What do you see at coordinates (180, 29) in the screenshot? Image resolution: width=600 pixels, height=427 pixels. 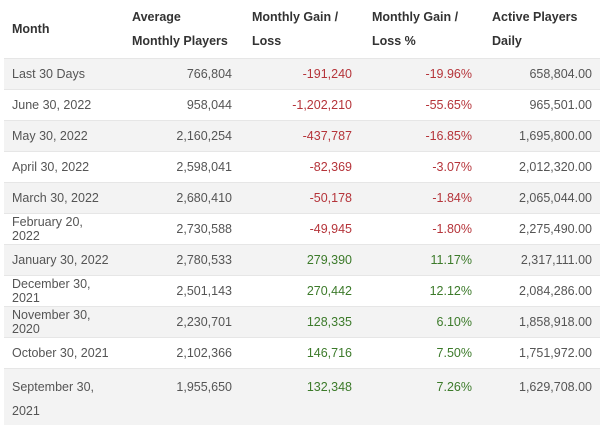 I see `header-average-monthly-players: Average Monthly Players` at bounding box center [180, 29].